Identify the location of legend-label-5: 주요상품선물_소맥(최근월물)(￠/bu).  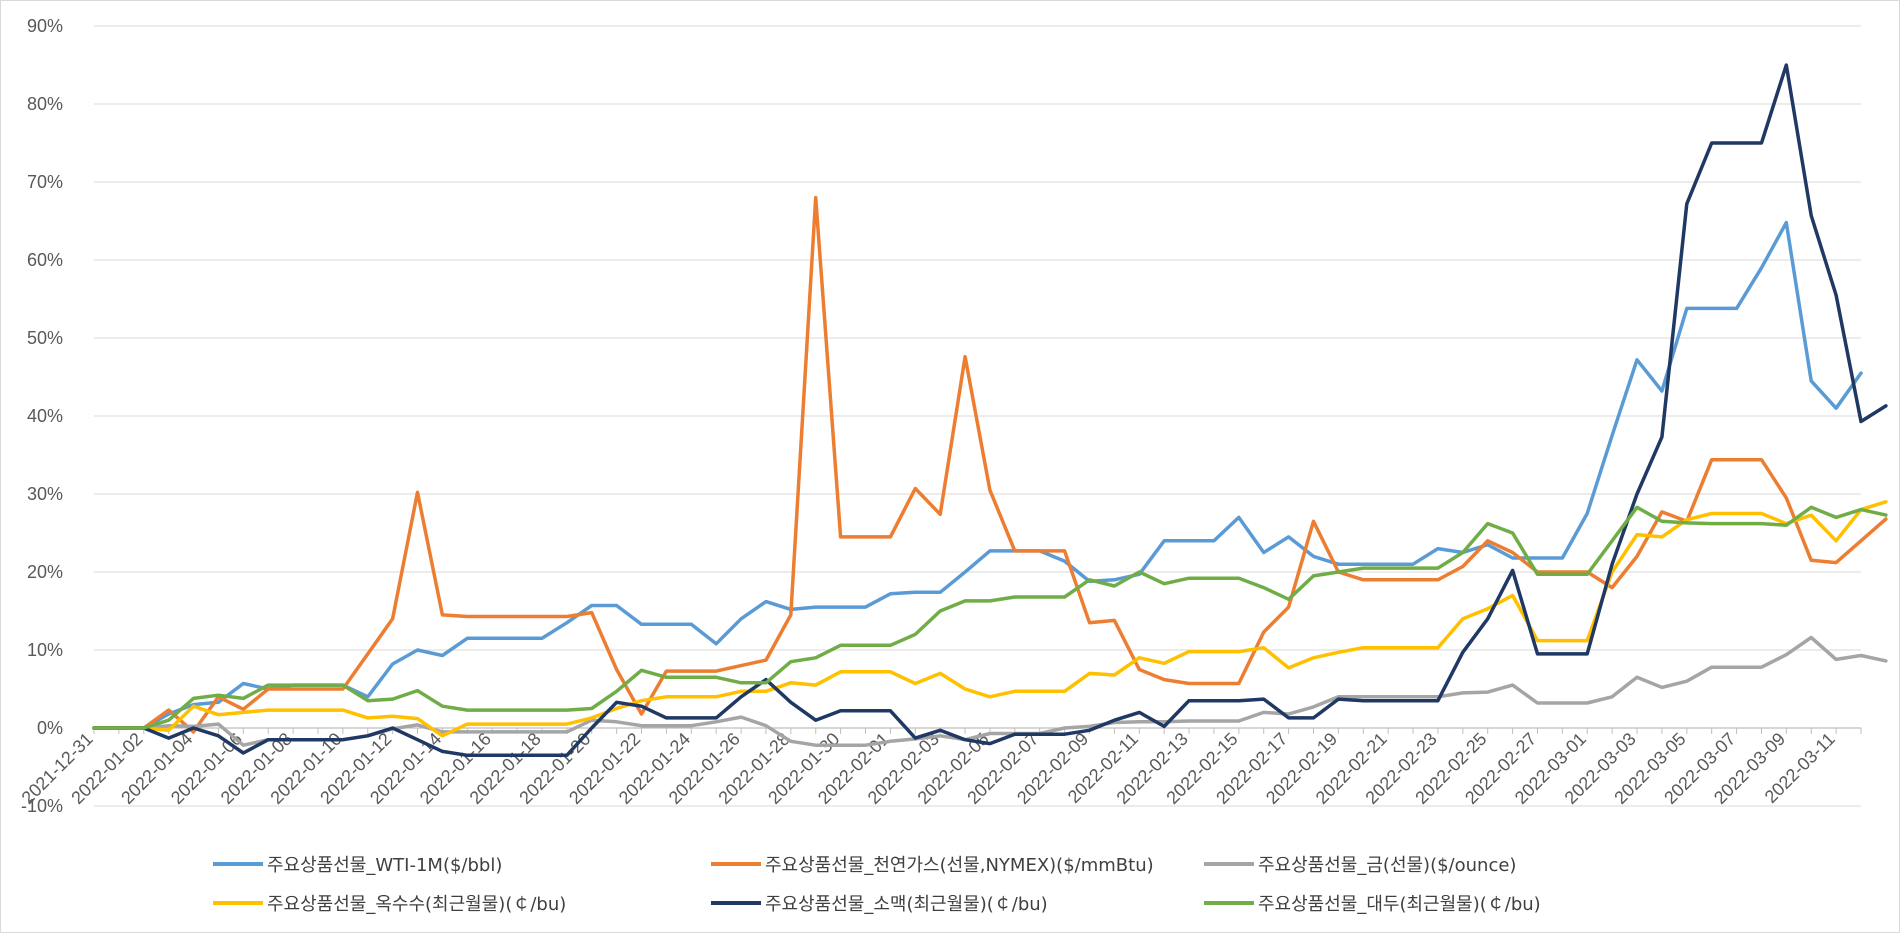
(906, 904).